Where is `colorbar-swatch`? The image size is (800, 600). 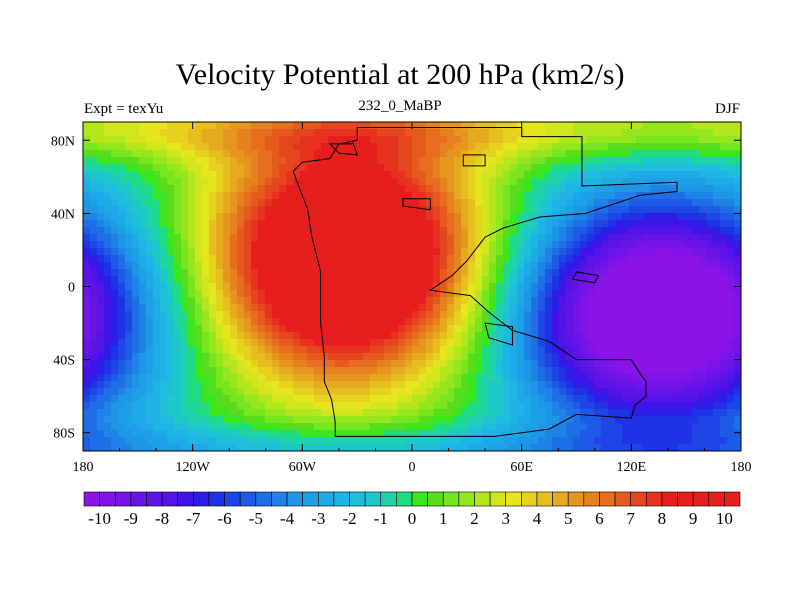 colorbar-swatch is located at coordinates (466, 499).